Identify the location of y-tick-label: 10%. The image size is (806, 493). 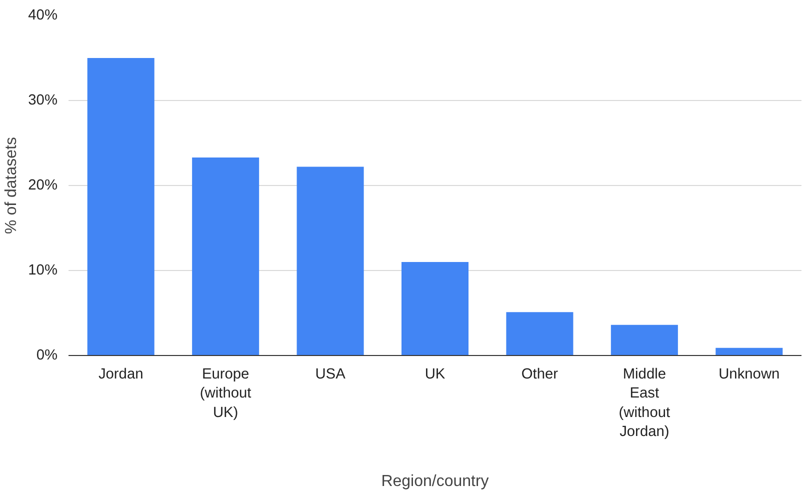
(43, 270).